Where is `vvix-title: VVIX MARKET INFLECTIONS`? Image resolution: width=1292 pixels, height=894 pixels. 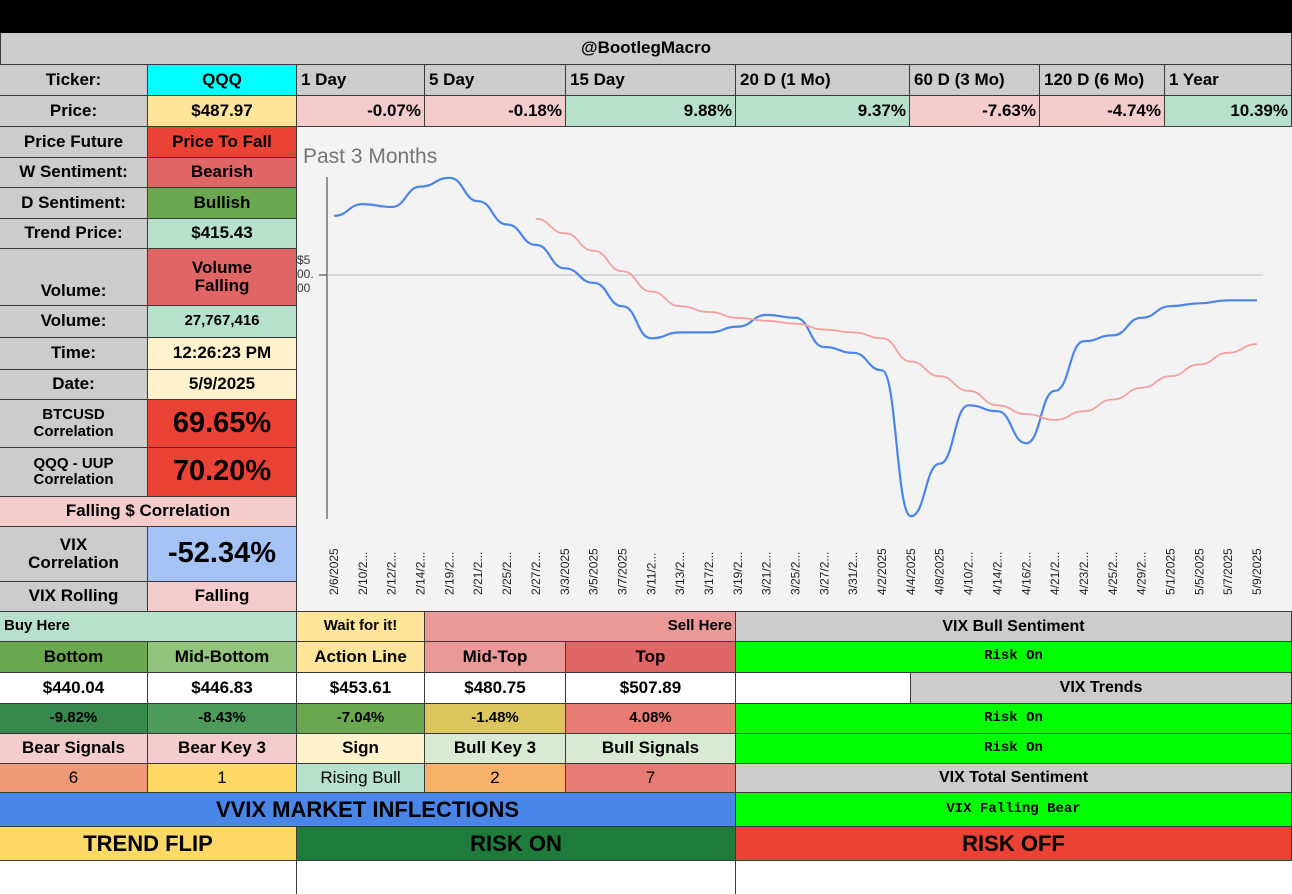 vvix-title: VVIX MARKET INFLECTIONS is located at coordinates (368, 810).